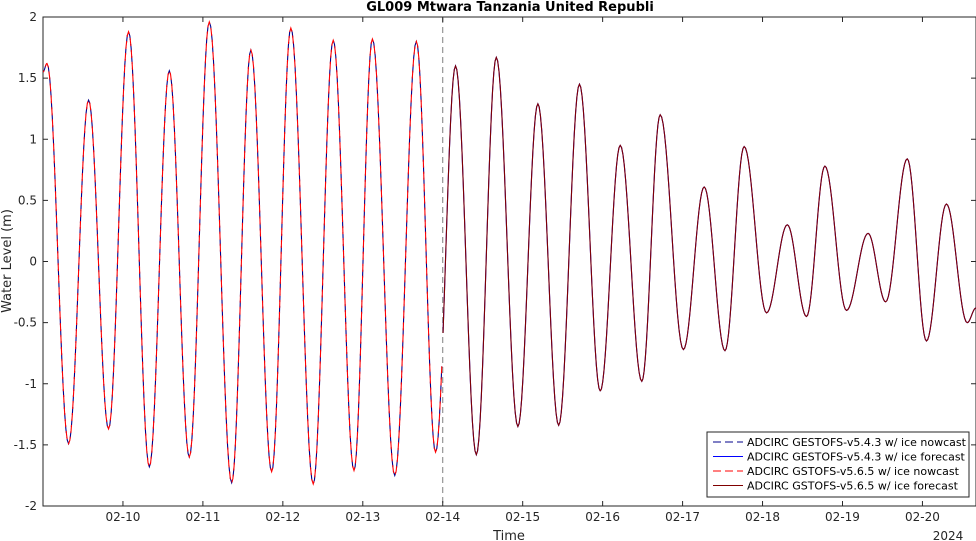  Describe the element at coordinates (853, 471) in the screenshot. I see `legend-label-3: ADCIRC GSTOFS-v5.6.5 w/ ice nowcast` at that location.